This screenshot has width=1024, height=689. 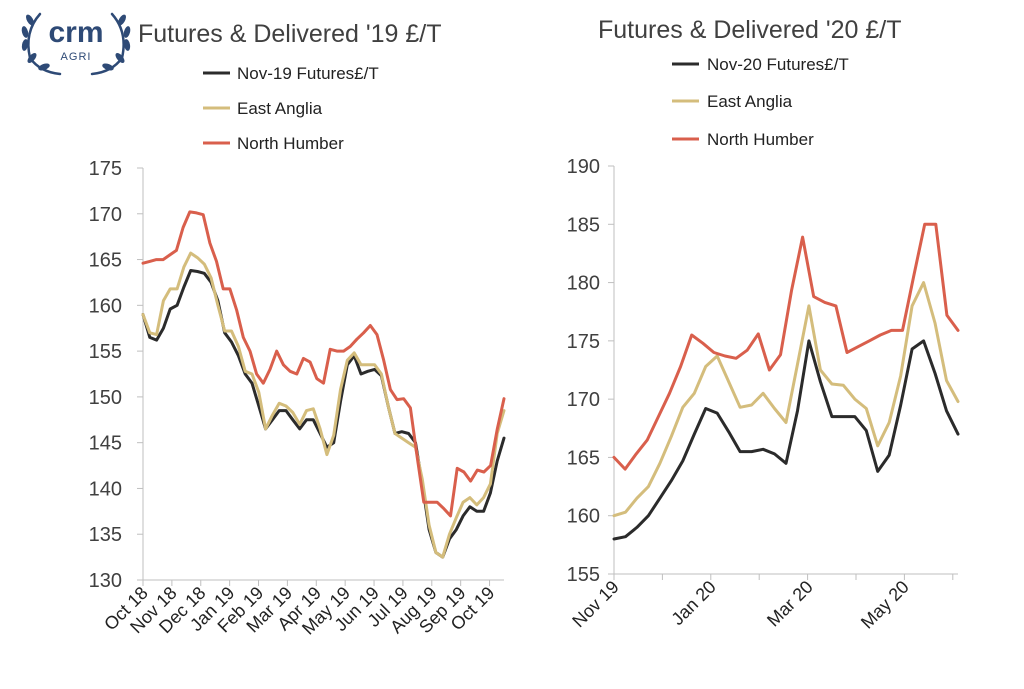 What do you see at coordinates (105, 215) in the screenshot?
I see `chart-1-y-tick-label: 170` at bounding box center [105, 215].